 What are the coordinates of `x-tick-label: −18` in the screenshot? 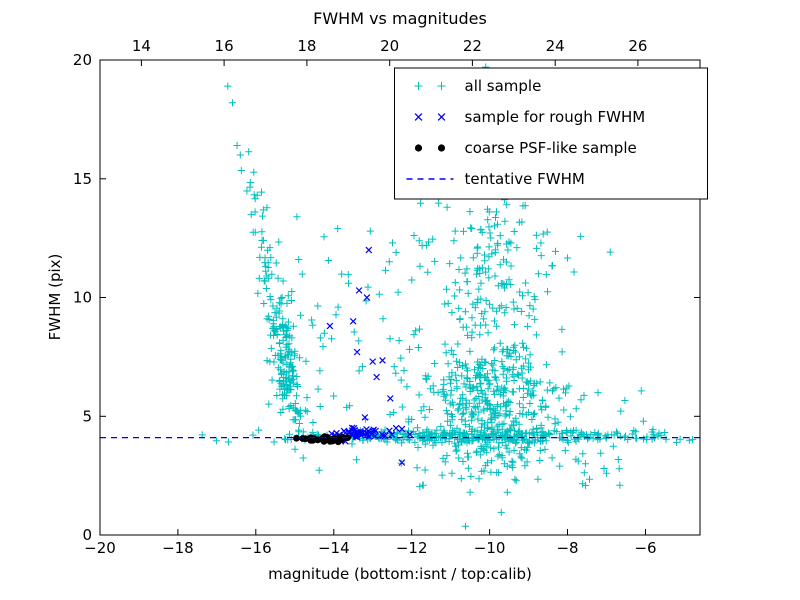 It's located at (178, 548).